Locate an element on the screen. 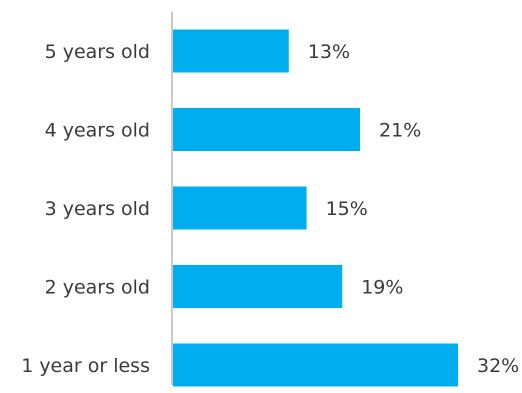  value-label: 15% is located at coordinates (347, 209).